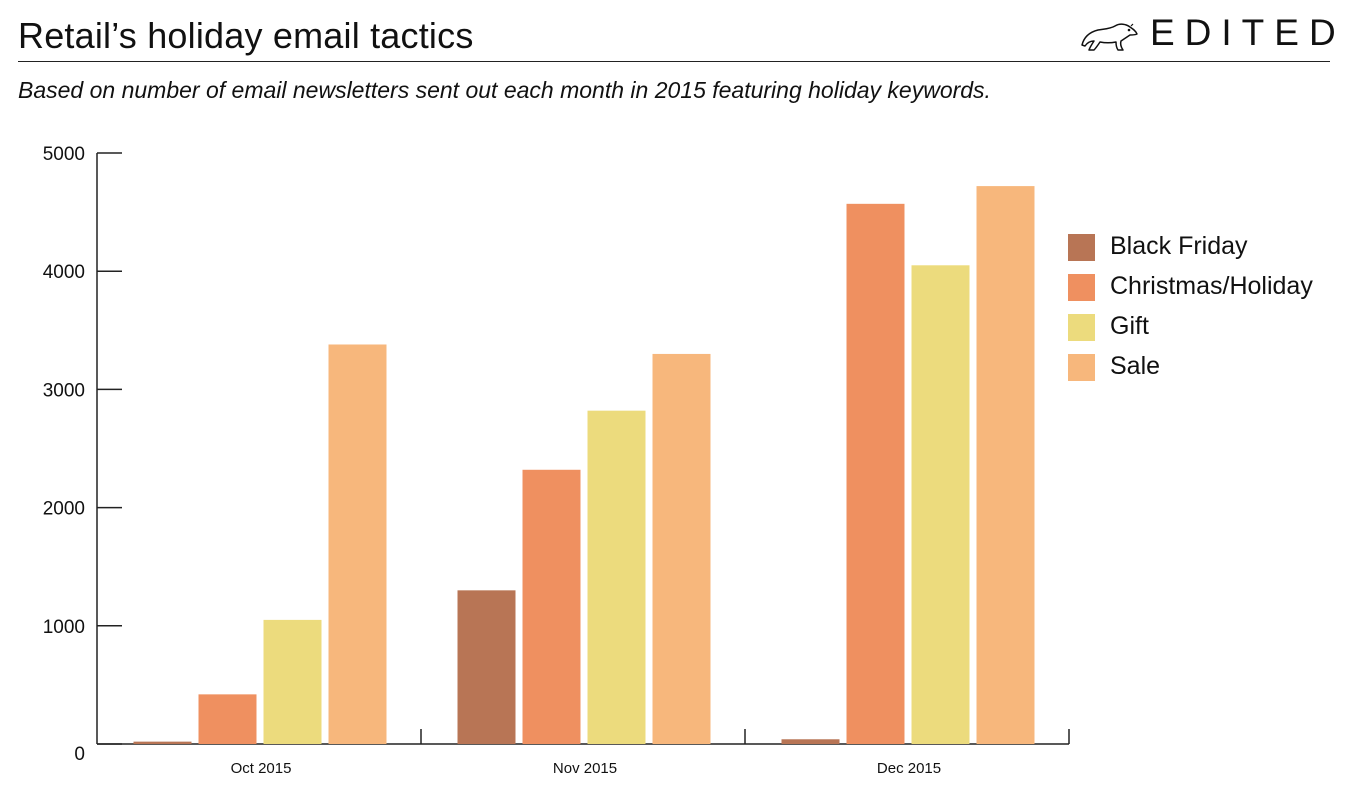  I want to click on x-axis-ticks: Oct 2015 Nov 2015 Dec 2015, so click(650, 753).